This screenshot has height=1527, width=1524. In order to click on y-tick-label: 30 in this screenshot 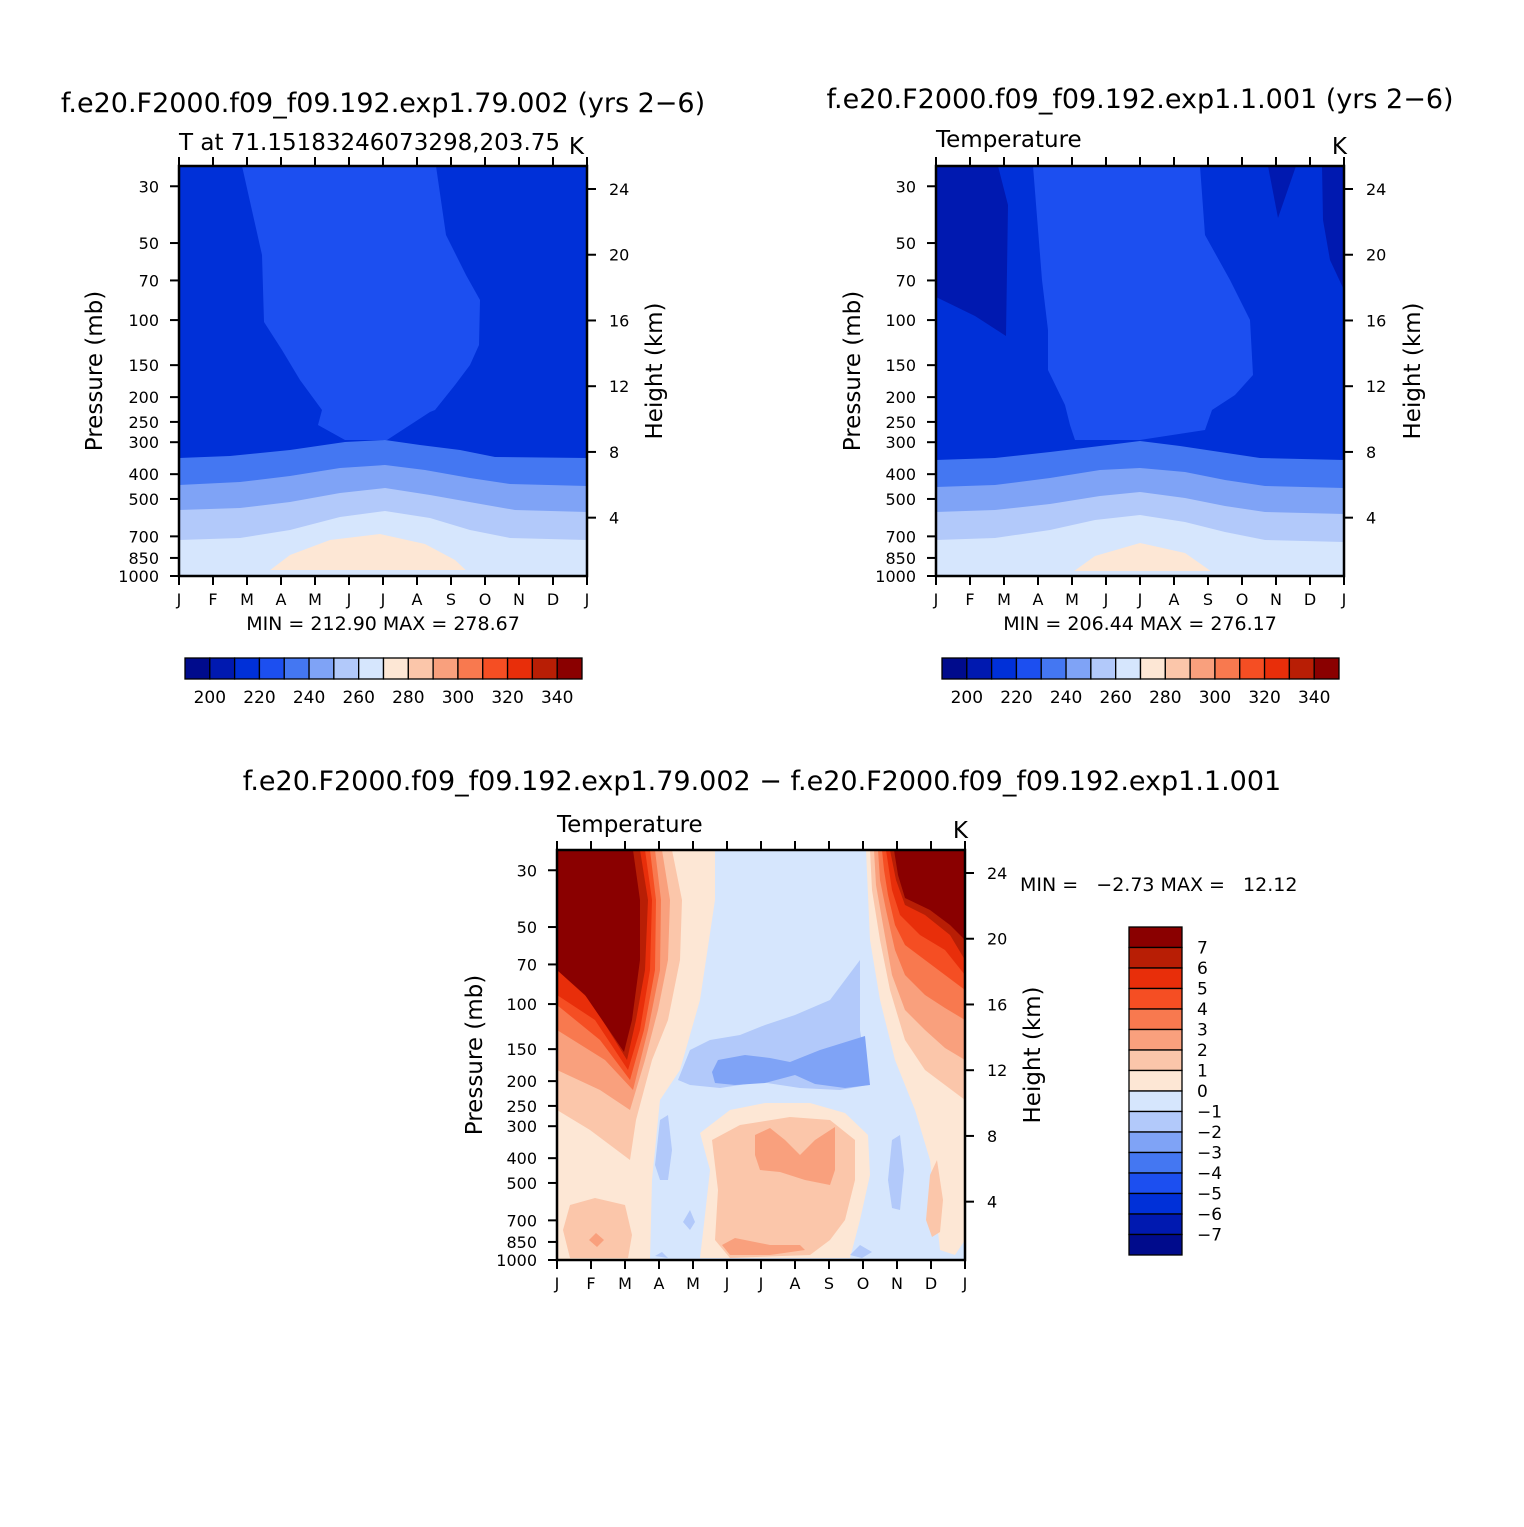, I will do `click(906, 186)`.